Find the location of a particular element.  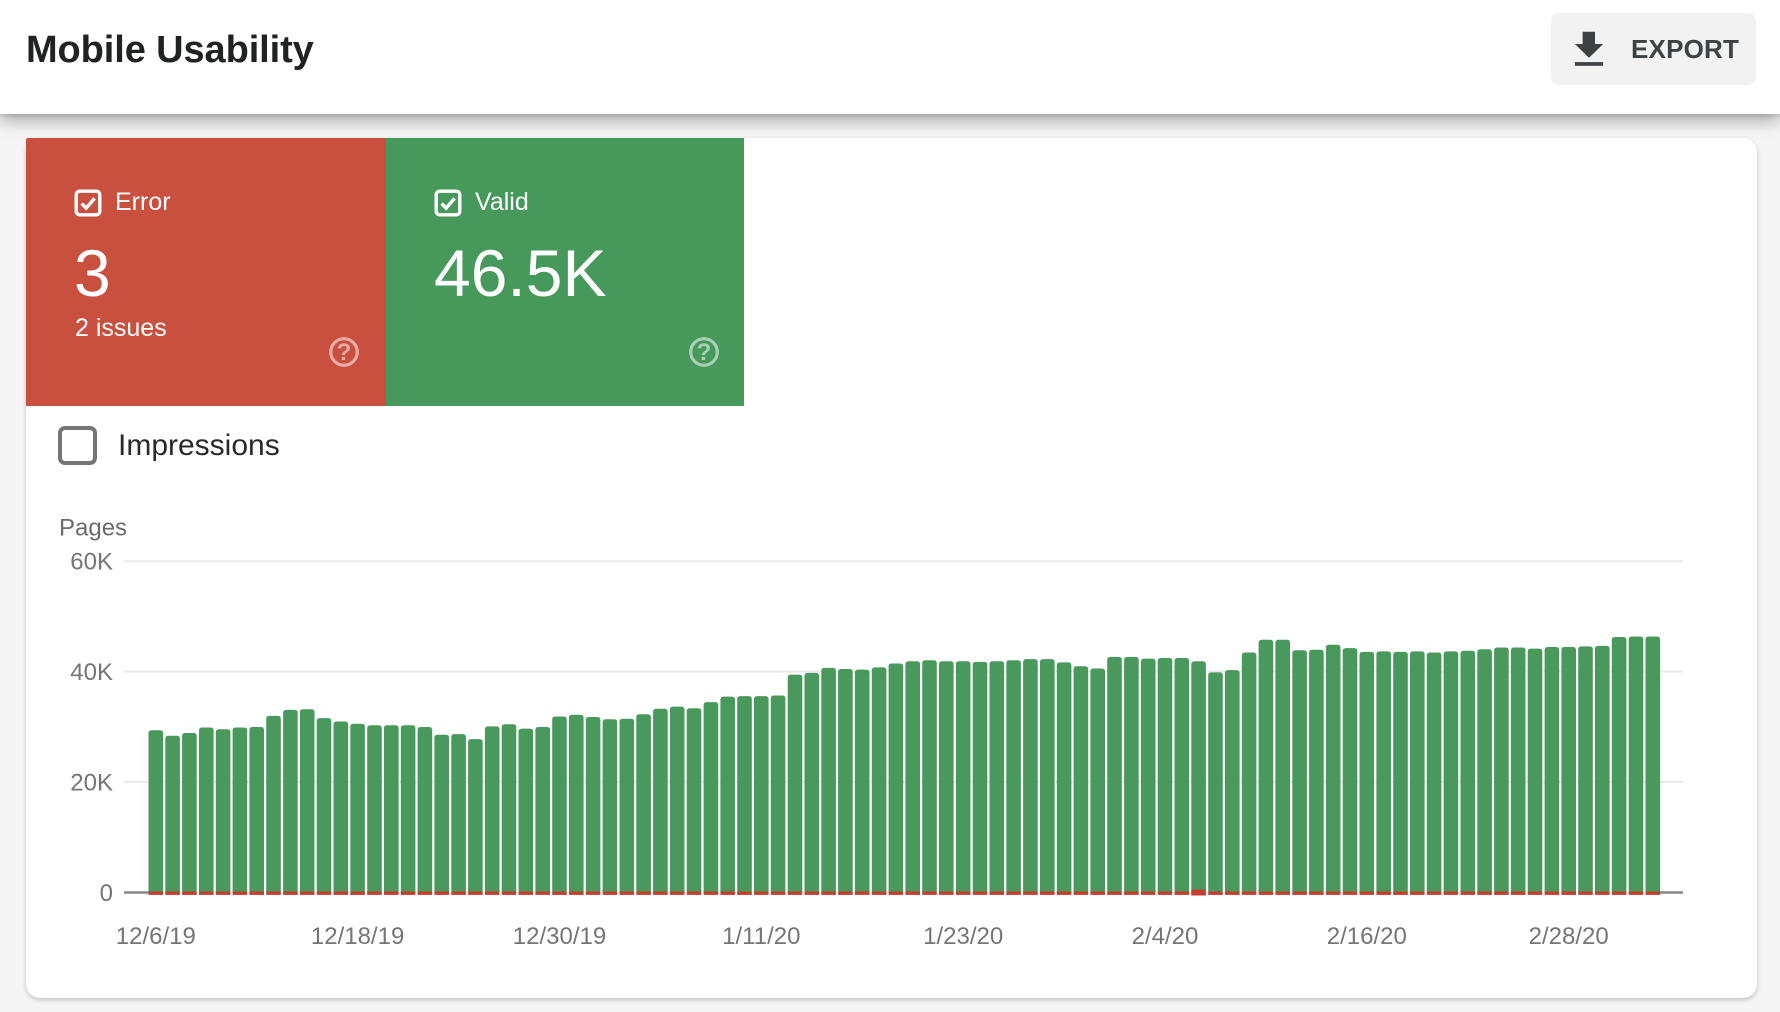

svg-text: 1/23/20 is located at coordinates (963, 936).